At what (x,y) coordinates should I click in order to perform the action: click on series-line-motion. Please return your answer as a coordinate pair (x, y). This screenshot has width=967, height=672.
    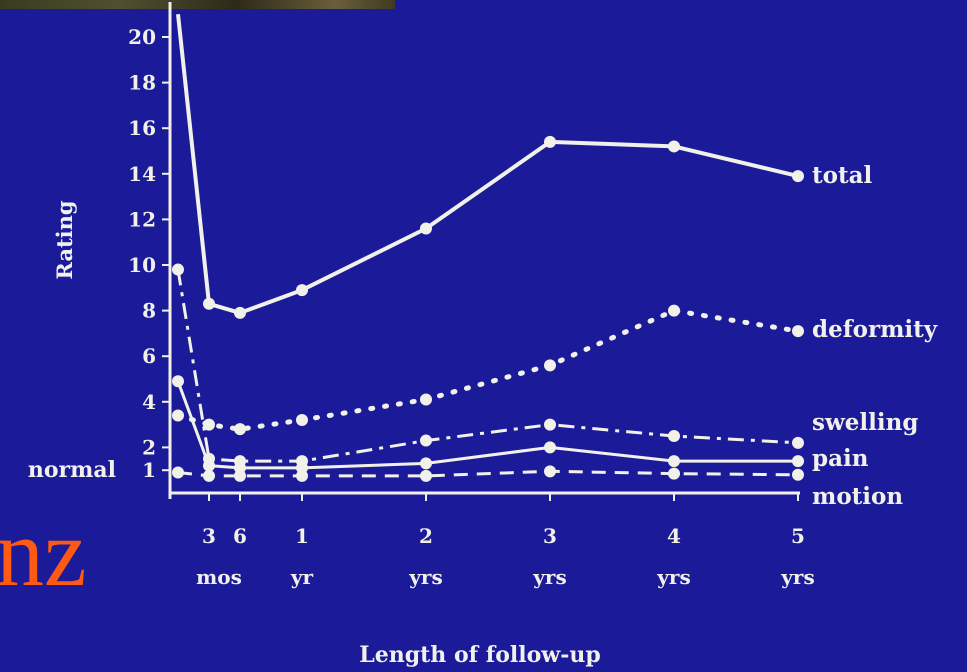
    Looking at the image, I should click on (488, 473).